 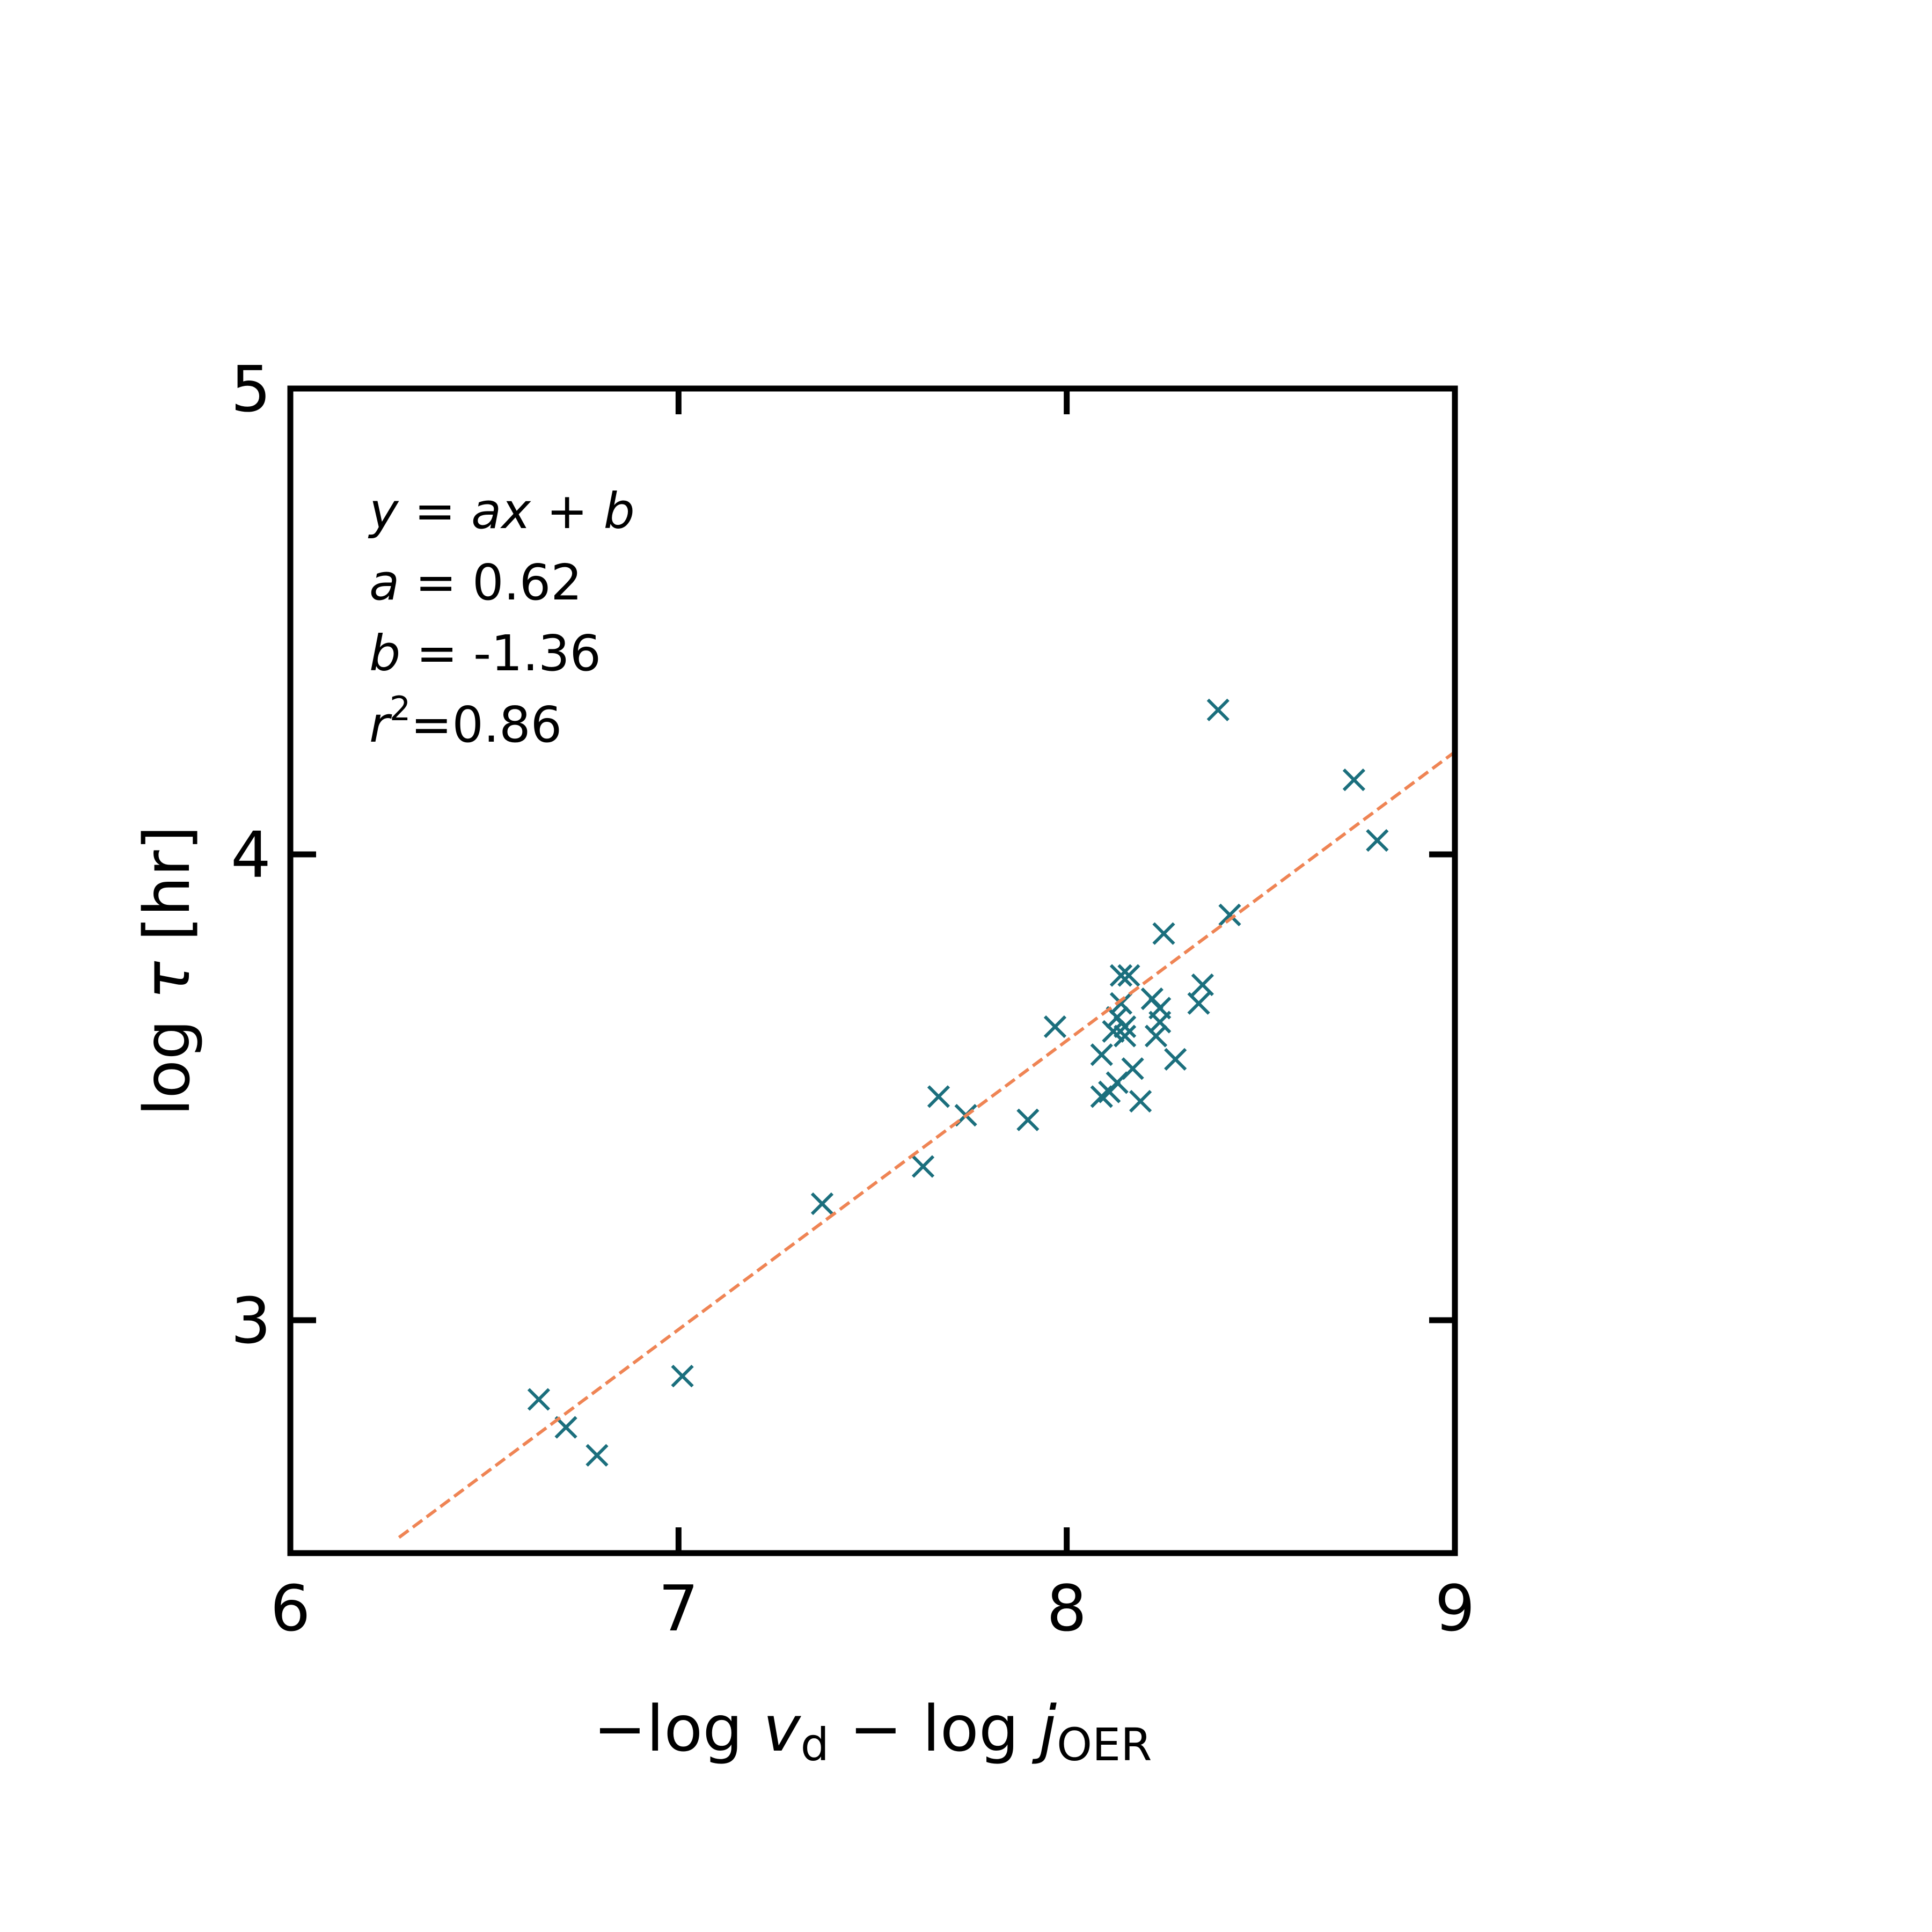 I want to click on annotation-intercept: b = -1.36, so click(x=485, y=653).